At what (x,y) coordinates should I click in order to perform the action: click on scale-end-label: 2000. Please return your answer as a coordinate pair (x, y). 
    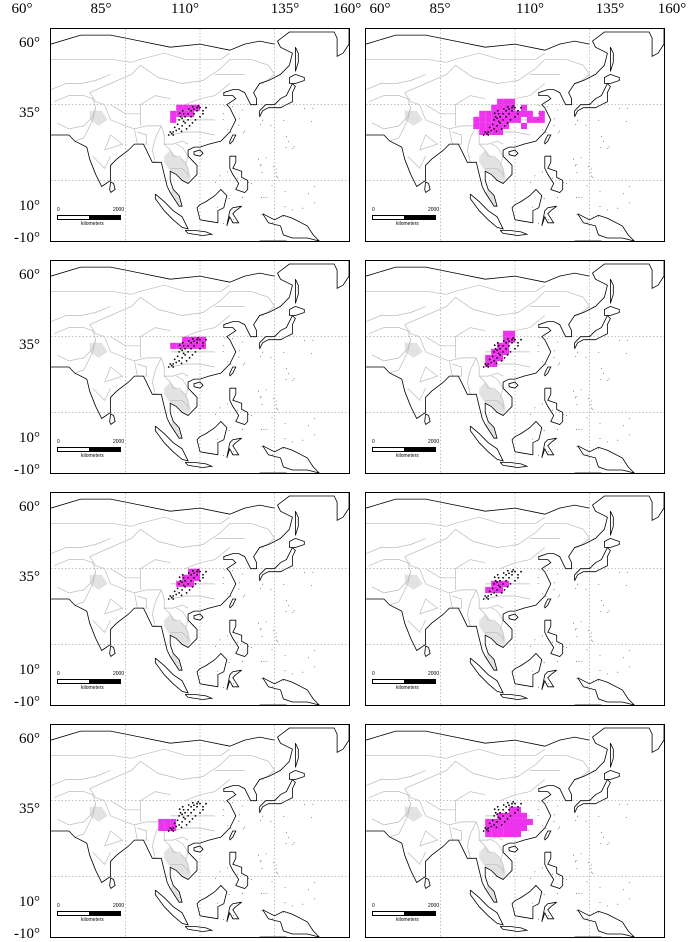
    Looking at the image, I should click on (119, 906).